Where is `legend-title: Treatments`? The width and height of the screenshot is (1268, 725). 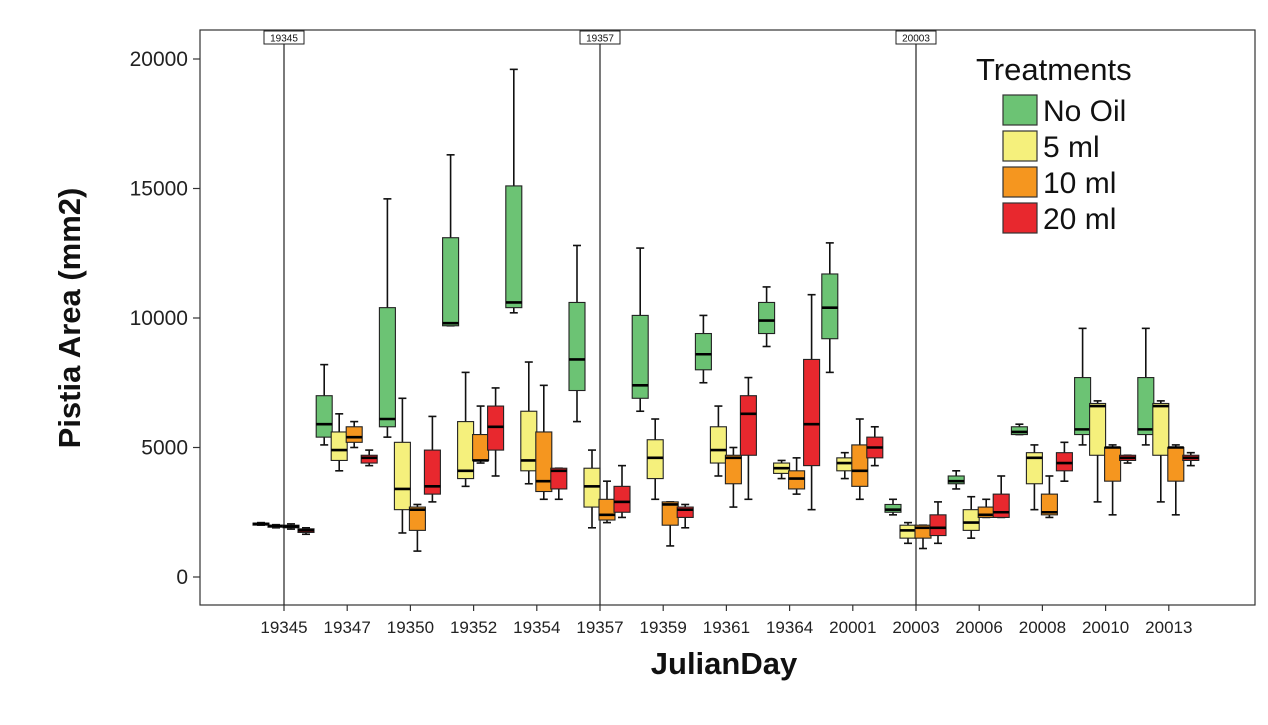
legend-title: Treatments is located at coordinates (1054, 69).